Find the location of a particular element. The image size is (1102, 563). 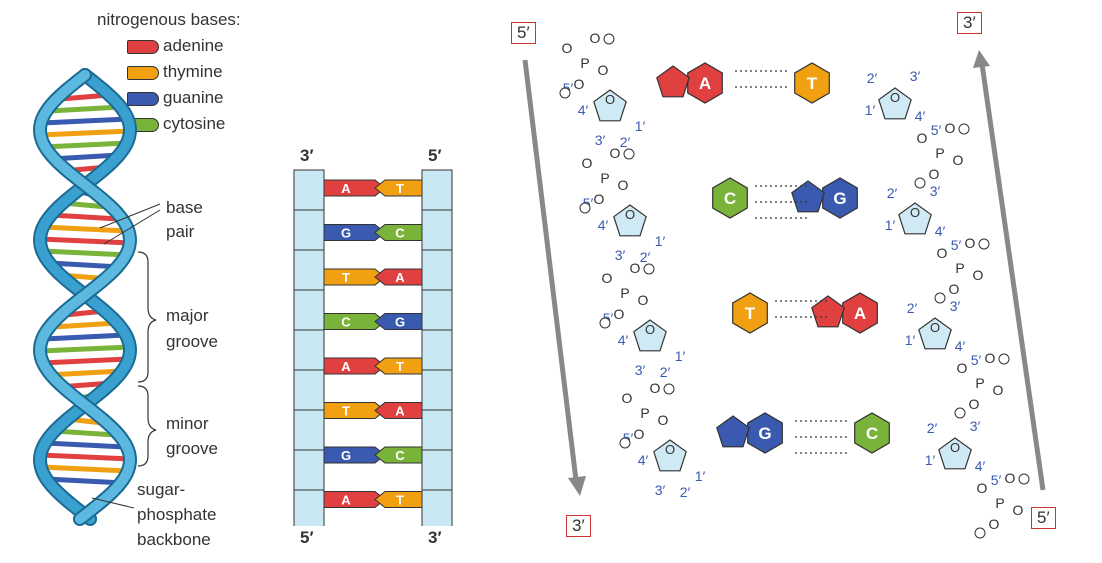

ladder-left-letter: T is located at coordinates (346, 411).